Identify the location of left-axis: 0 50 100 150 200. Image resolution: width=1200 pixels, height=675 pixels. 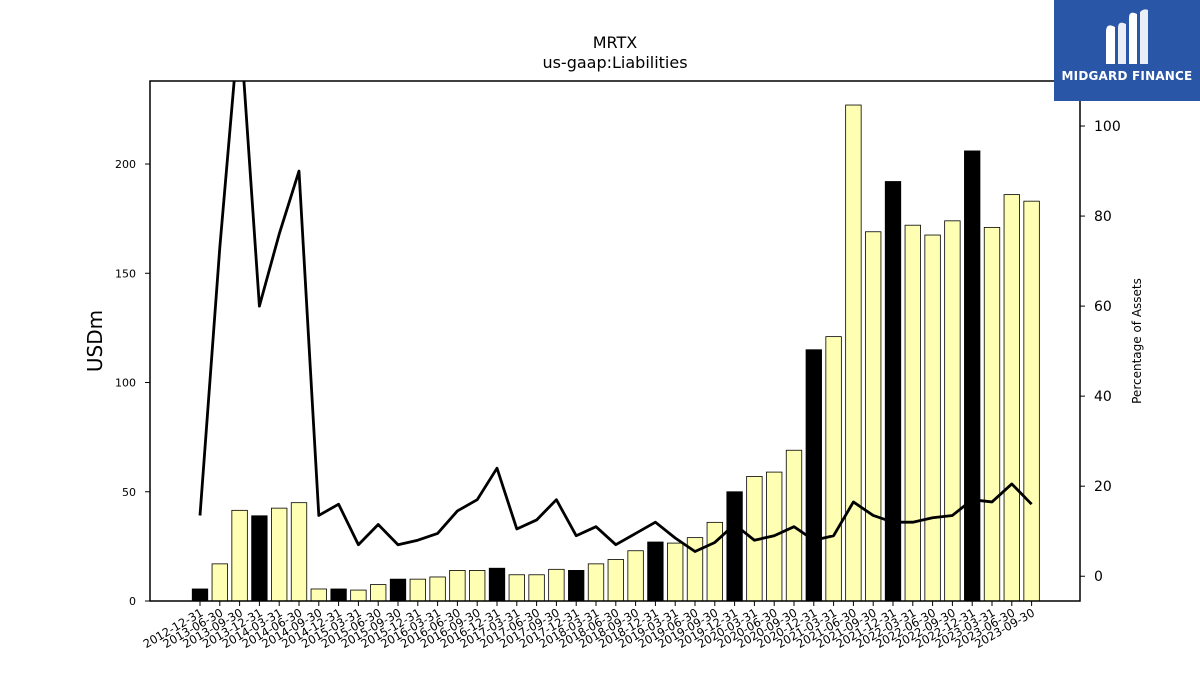
(132, 383).